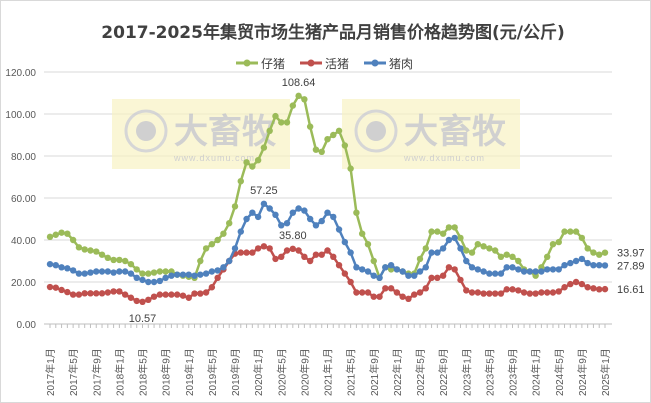  What do you see at coordinates (258, 372) in the screenshot?
I see `x-tick-label: 2020年1月` at bounding box center [258, 372].